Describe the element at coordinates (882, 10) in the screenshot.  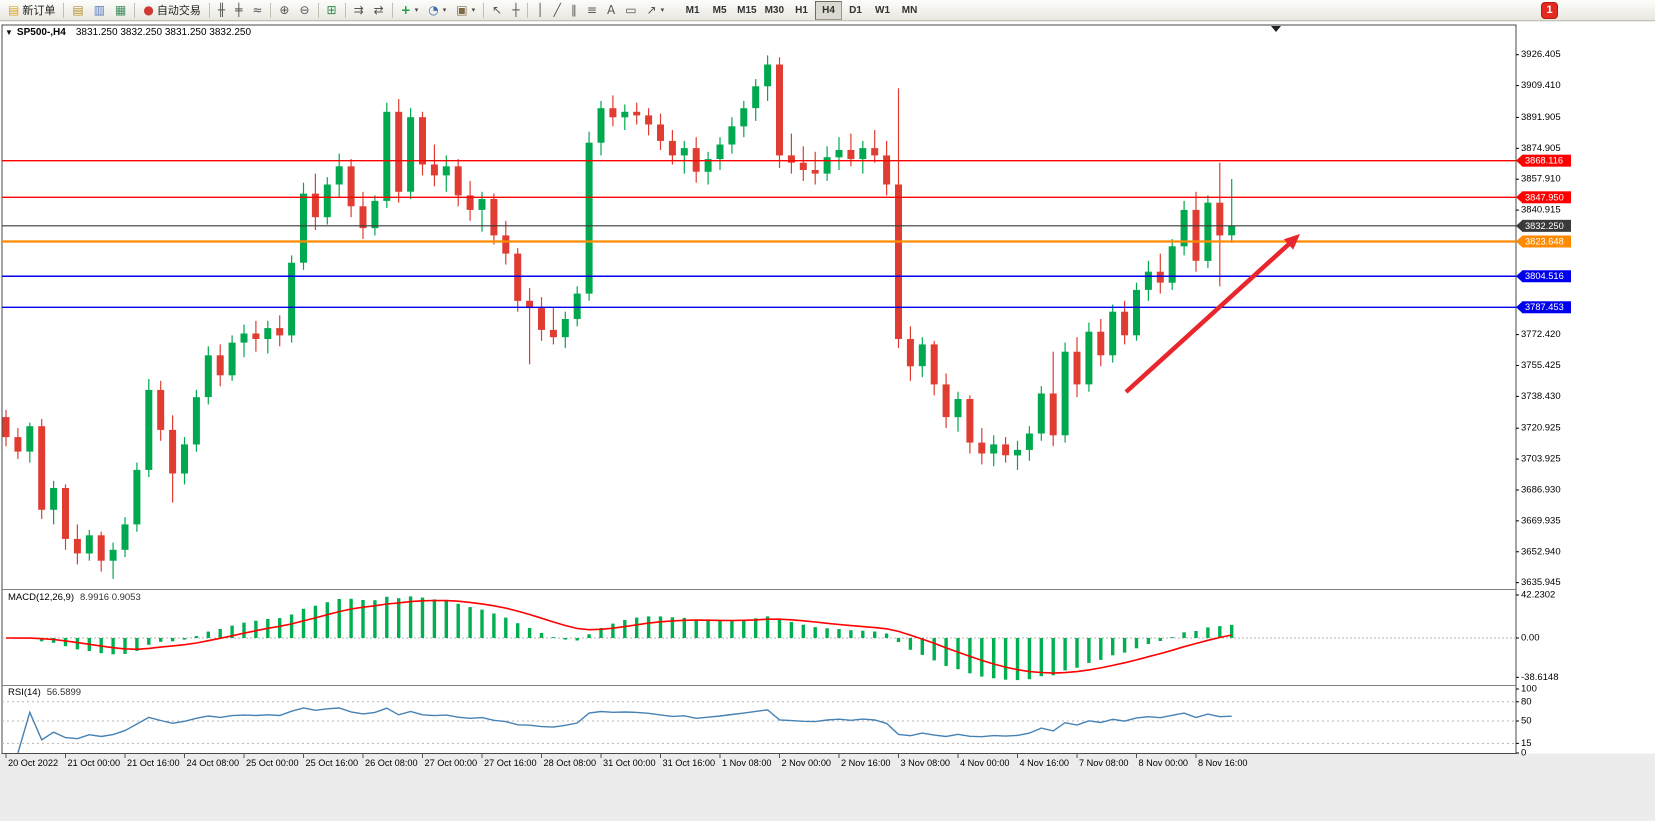
I see `timeframe-w1: W1` at that location.